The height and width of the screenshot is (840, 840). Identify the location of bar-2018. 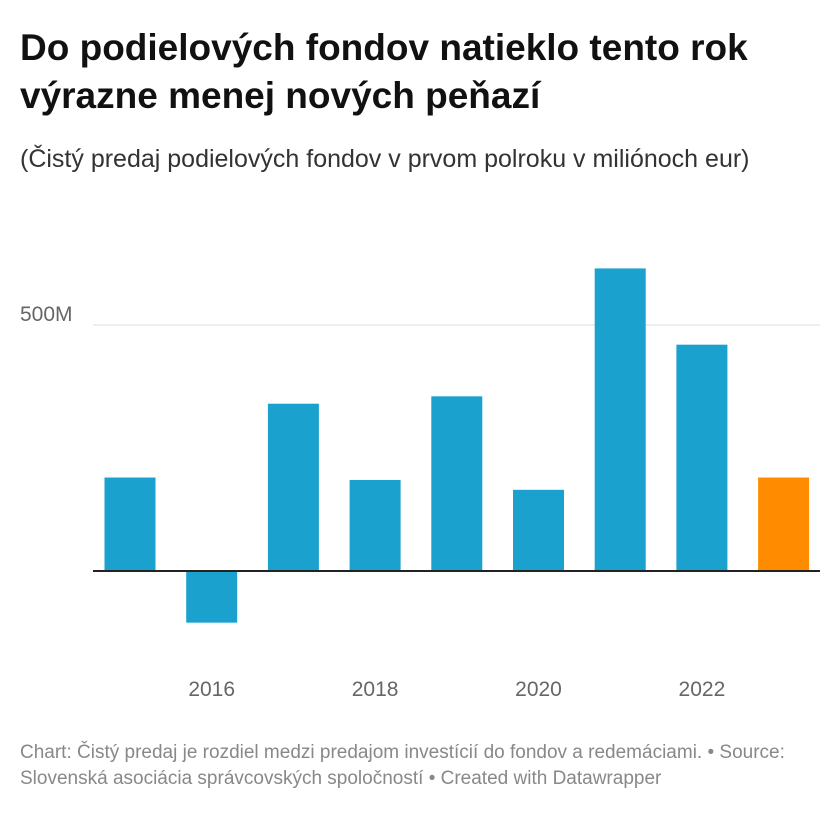
(375, 525).